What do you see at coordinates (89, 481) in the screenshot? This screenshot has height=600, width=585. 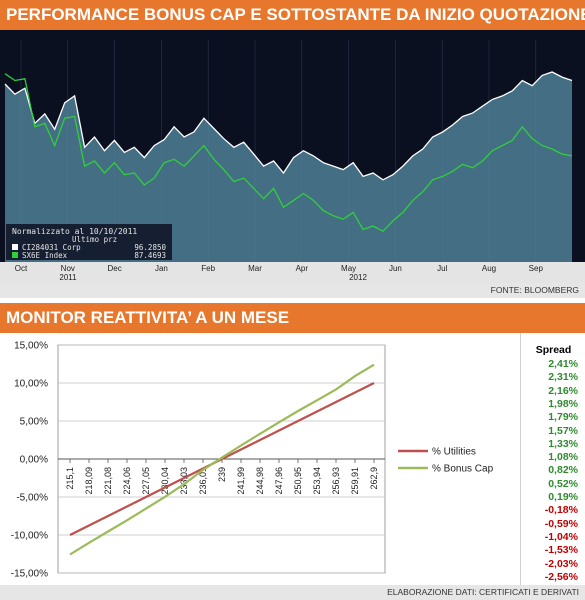 I see `chart2-x-tick-label: 218,09` at bounding box center [89, 481].